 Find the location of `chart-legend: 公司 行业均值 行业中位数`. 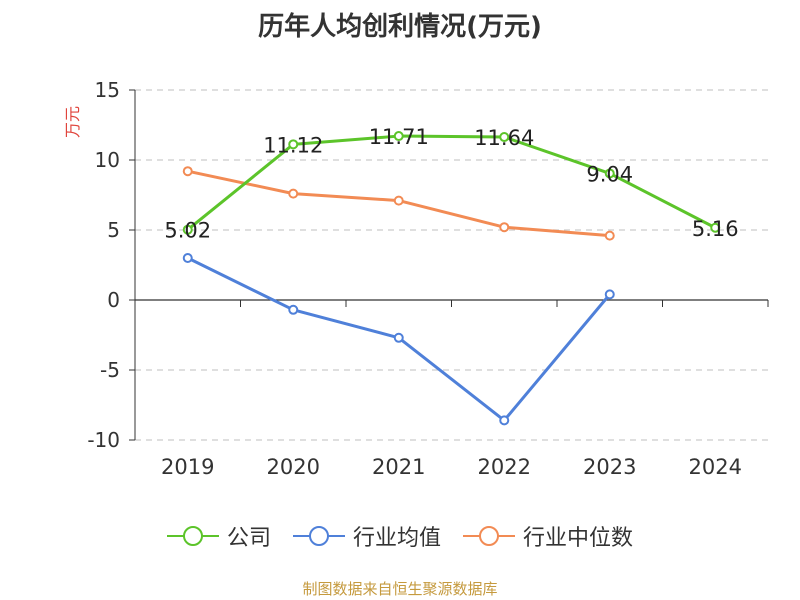

chart-legend: 公司 行业均值 行业中位数 is located at coordinates (400, 536).